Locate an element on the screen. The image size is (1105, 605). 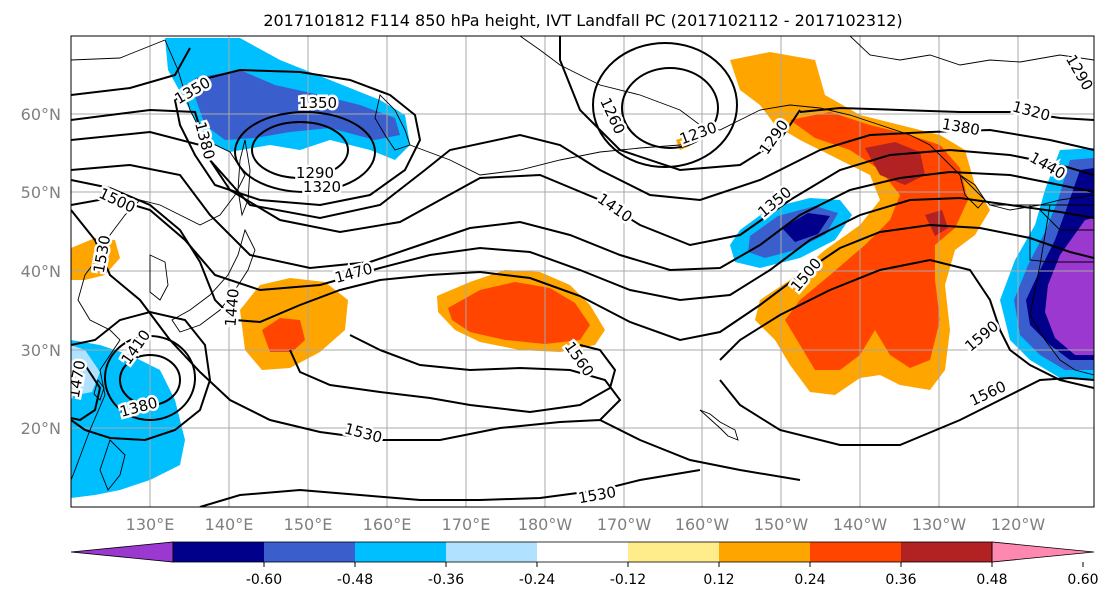
coast-namerica is located at coordinates (1061, 290).